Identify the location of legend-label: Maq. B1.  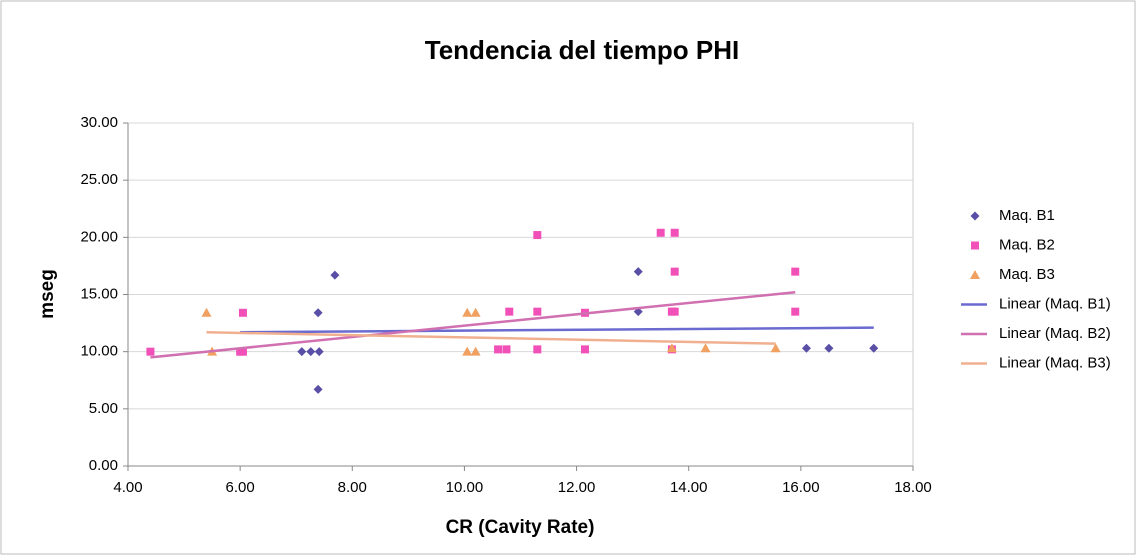
(1027, 215).